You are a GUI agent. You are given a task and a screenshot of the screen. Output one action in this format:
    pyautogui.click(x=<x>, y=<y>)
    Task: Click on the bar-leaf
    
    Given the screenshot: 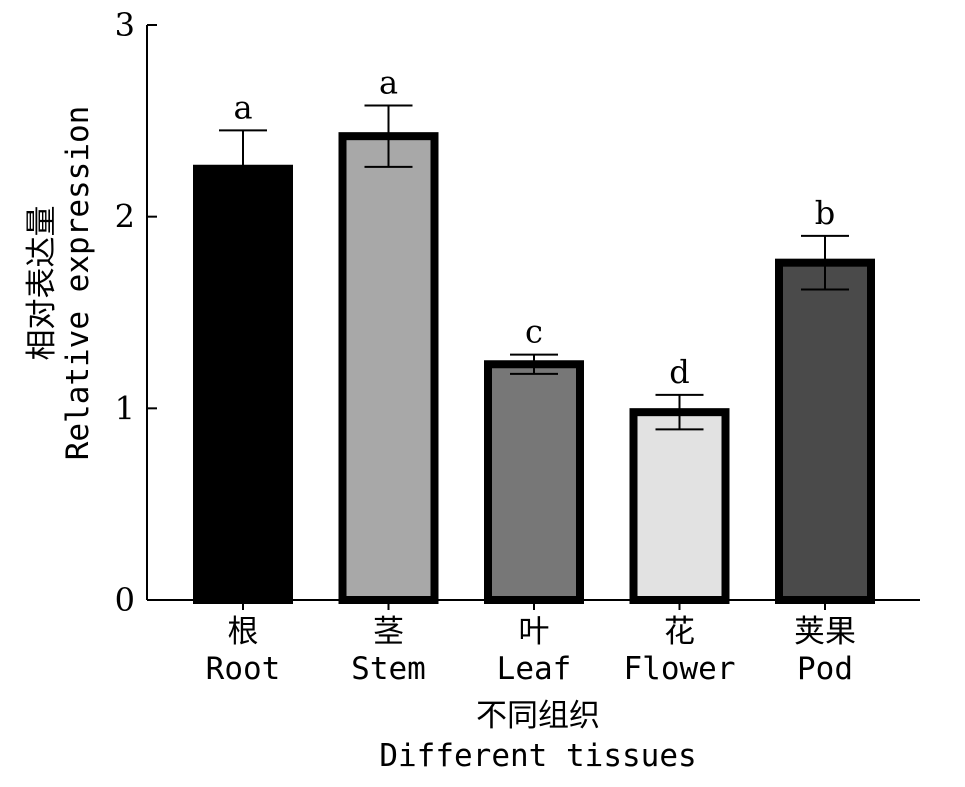 What is the action you would take?
    pyautogui.click(x=534, y=482)
    